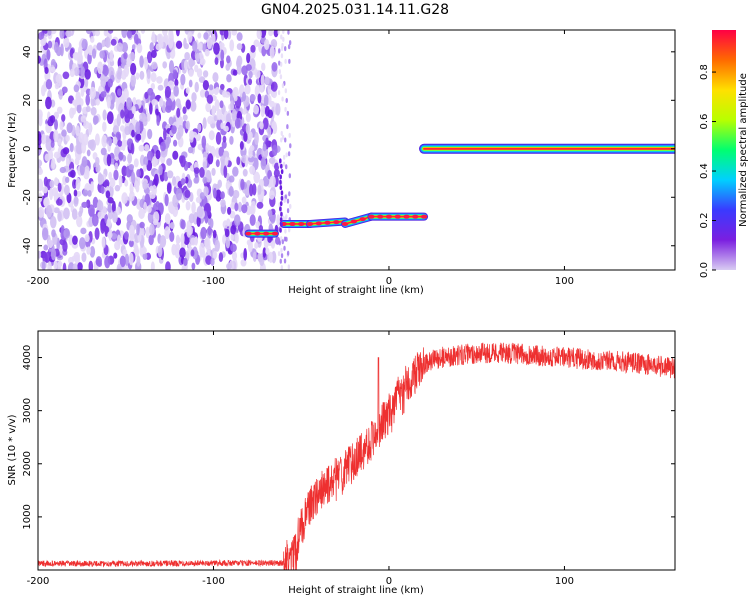  I want to click on spectrogram-ylabel: Frequency (Hz), so click(12, 150).